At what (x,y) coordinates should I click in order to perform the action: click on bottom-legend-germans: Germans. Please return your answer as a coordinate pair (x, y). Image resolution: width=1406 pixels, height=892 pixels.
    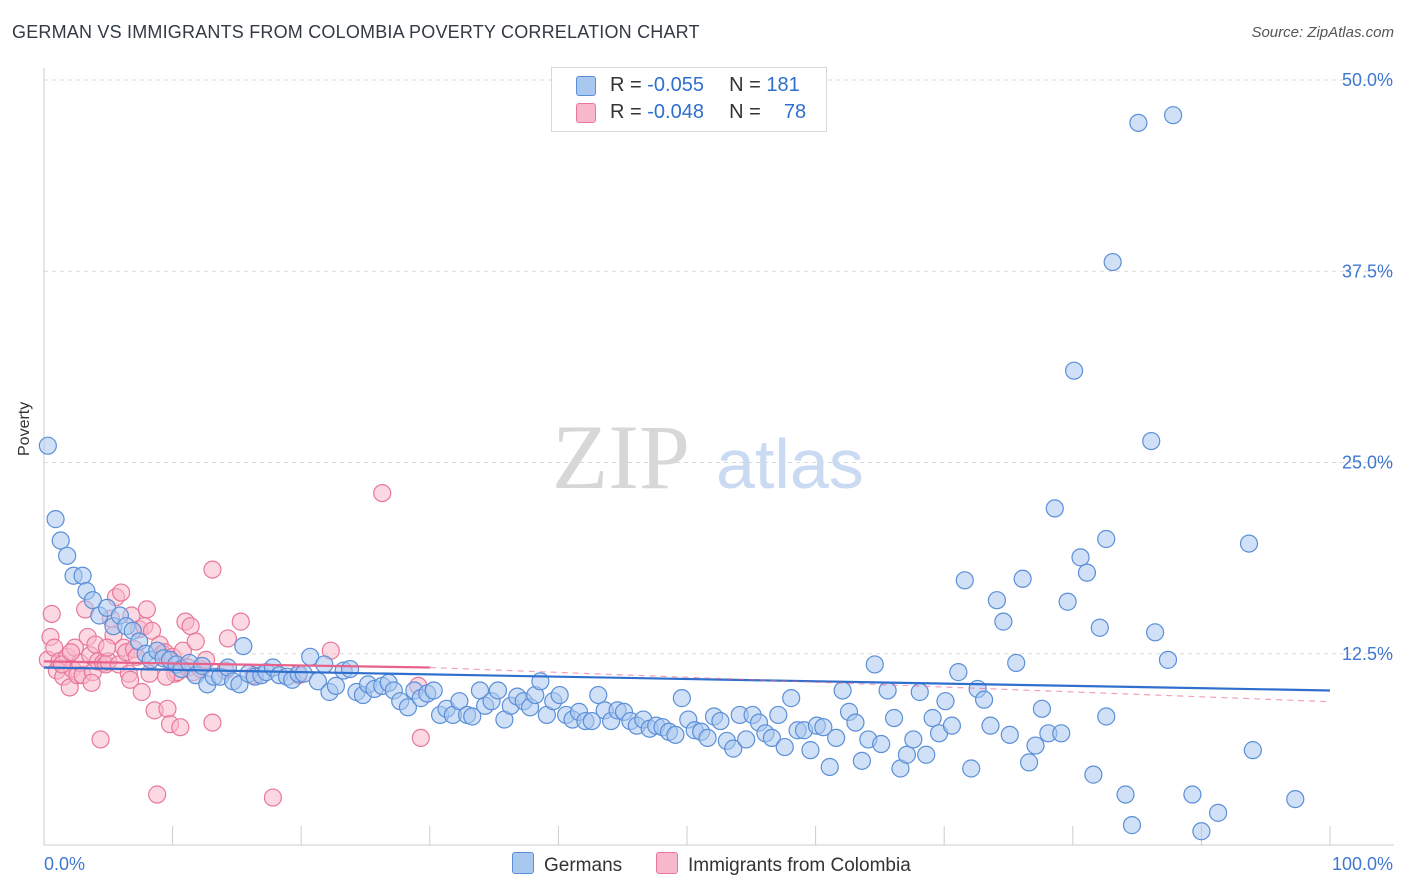
    Looking at the image, I should click on (567, 864).